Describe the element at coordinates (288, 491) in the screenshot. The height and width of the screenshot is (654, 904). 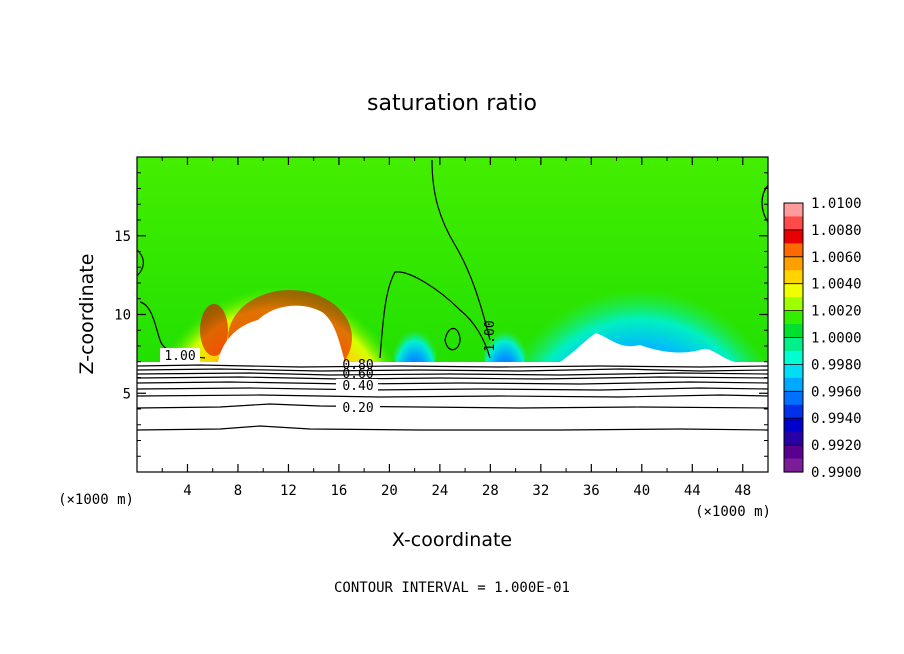
I see `x-tick-label: 12` at that location.